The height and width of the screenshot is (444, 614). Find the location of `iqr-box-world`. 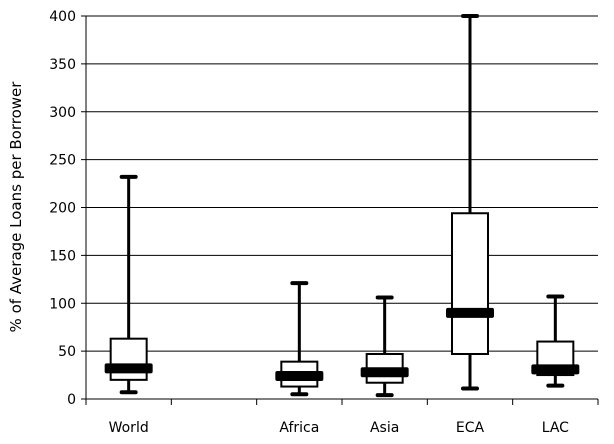

iqr-box-world is located at coordinates (128, 359).